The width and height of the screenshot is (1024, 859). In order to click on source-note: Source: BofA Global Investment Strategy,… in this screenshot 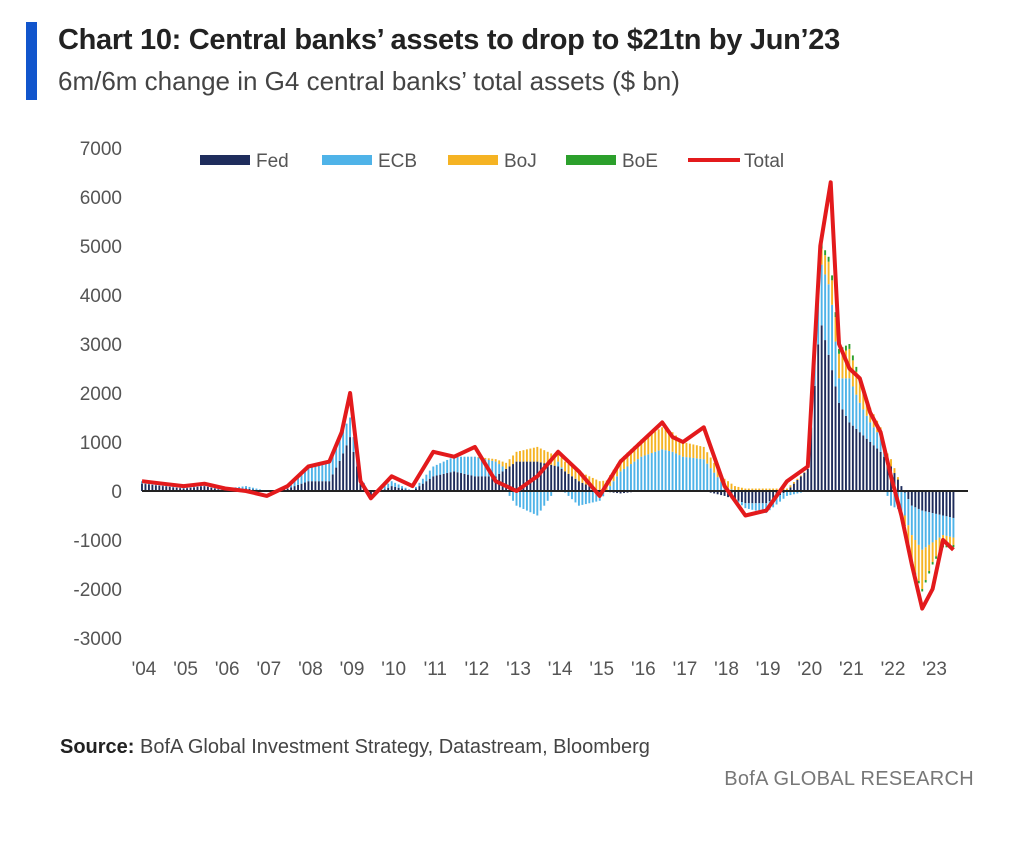, I will do `click(355, 747)`.